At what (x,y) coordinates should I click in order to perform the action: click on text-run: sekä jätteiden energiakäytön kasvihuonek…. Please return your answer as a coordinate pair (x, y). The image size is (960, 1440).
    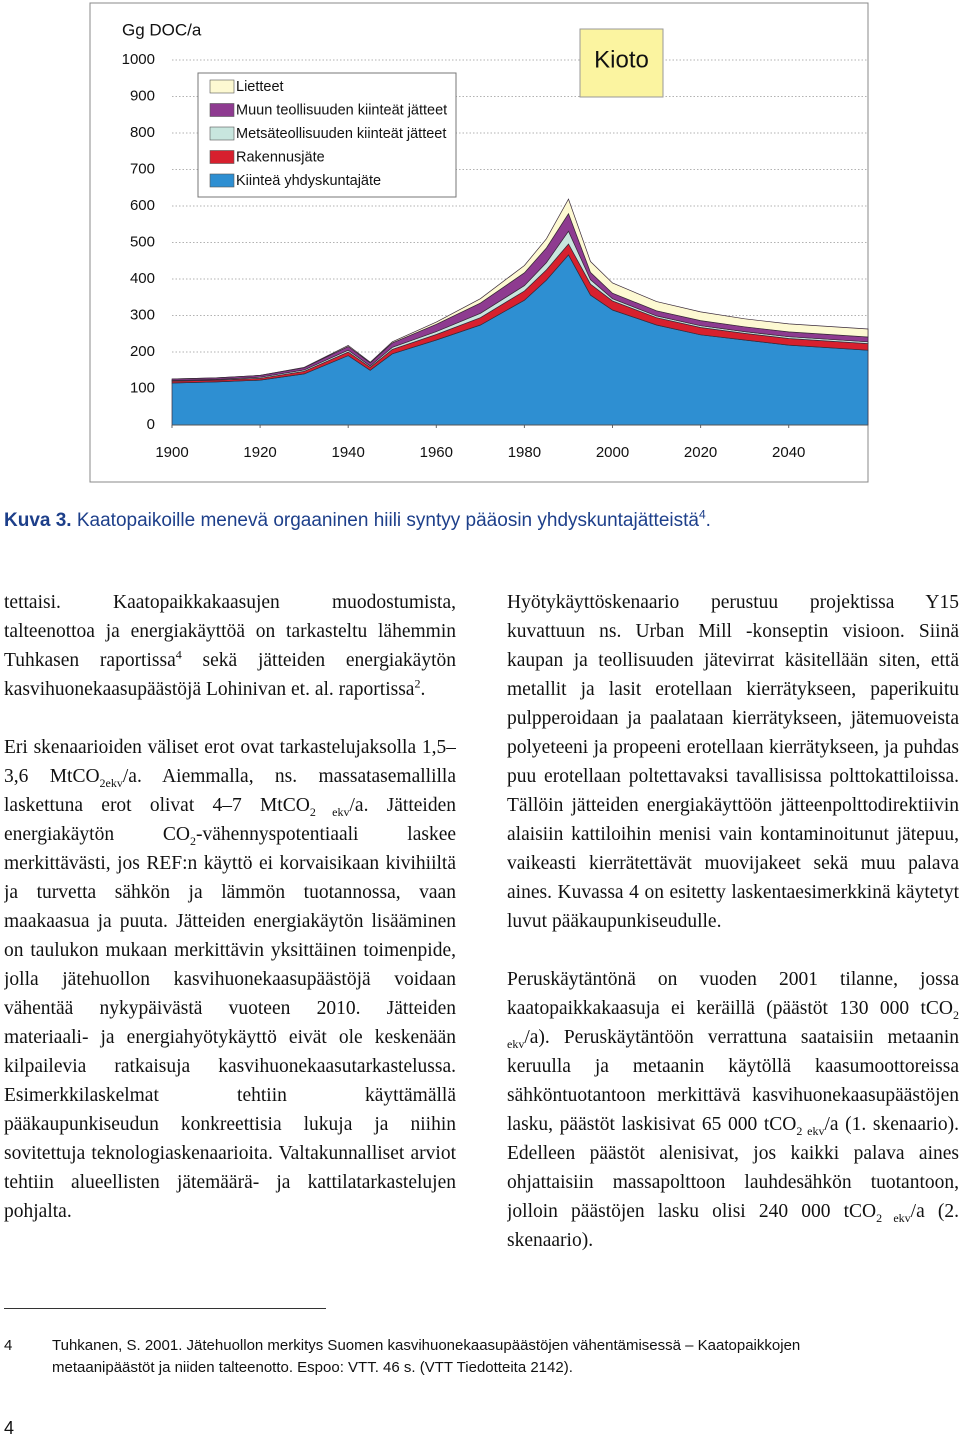
    Looking at the image, I should click on (230, 675).